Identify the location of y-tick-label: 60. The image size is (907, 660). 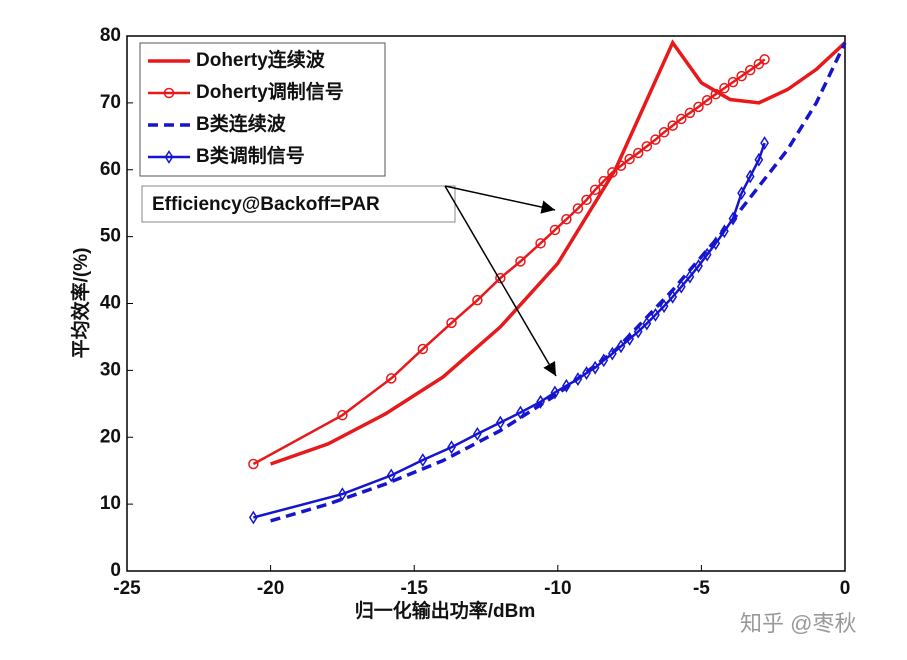
(110, 169).